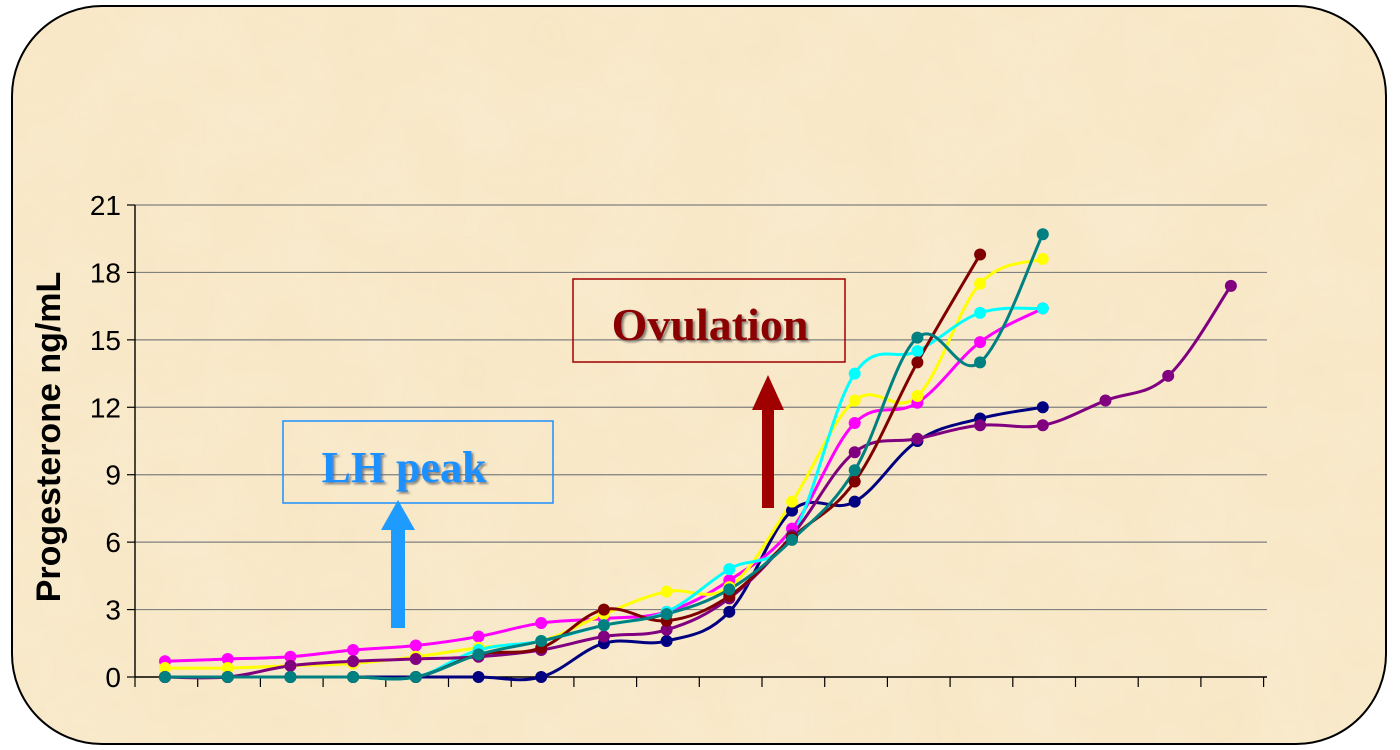 This screenshot has height=750, width=1400. I want to click on y-tick-label: 18, so click(105, 272).